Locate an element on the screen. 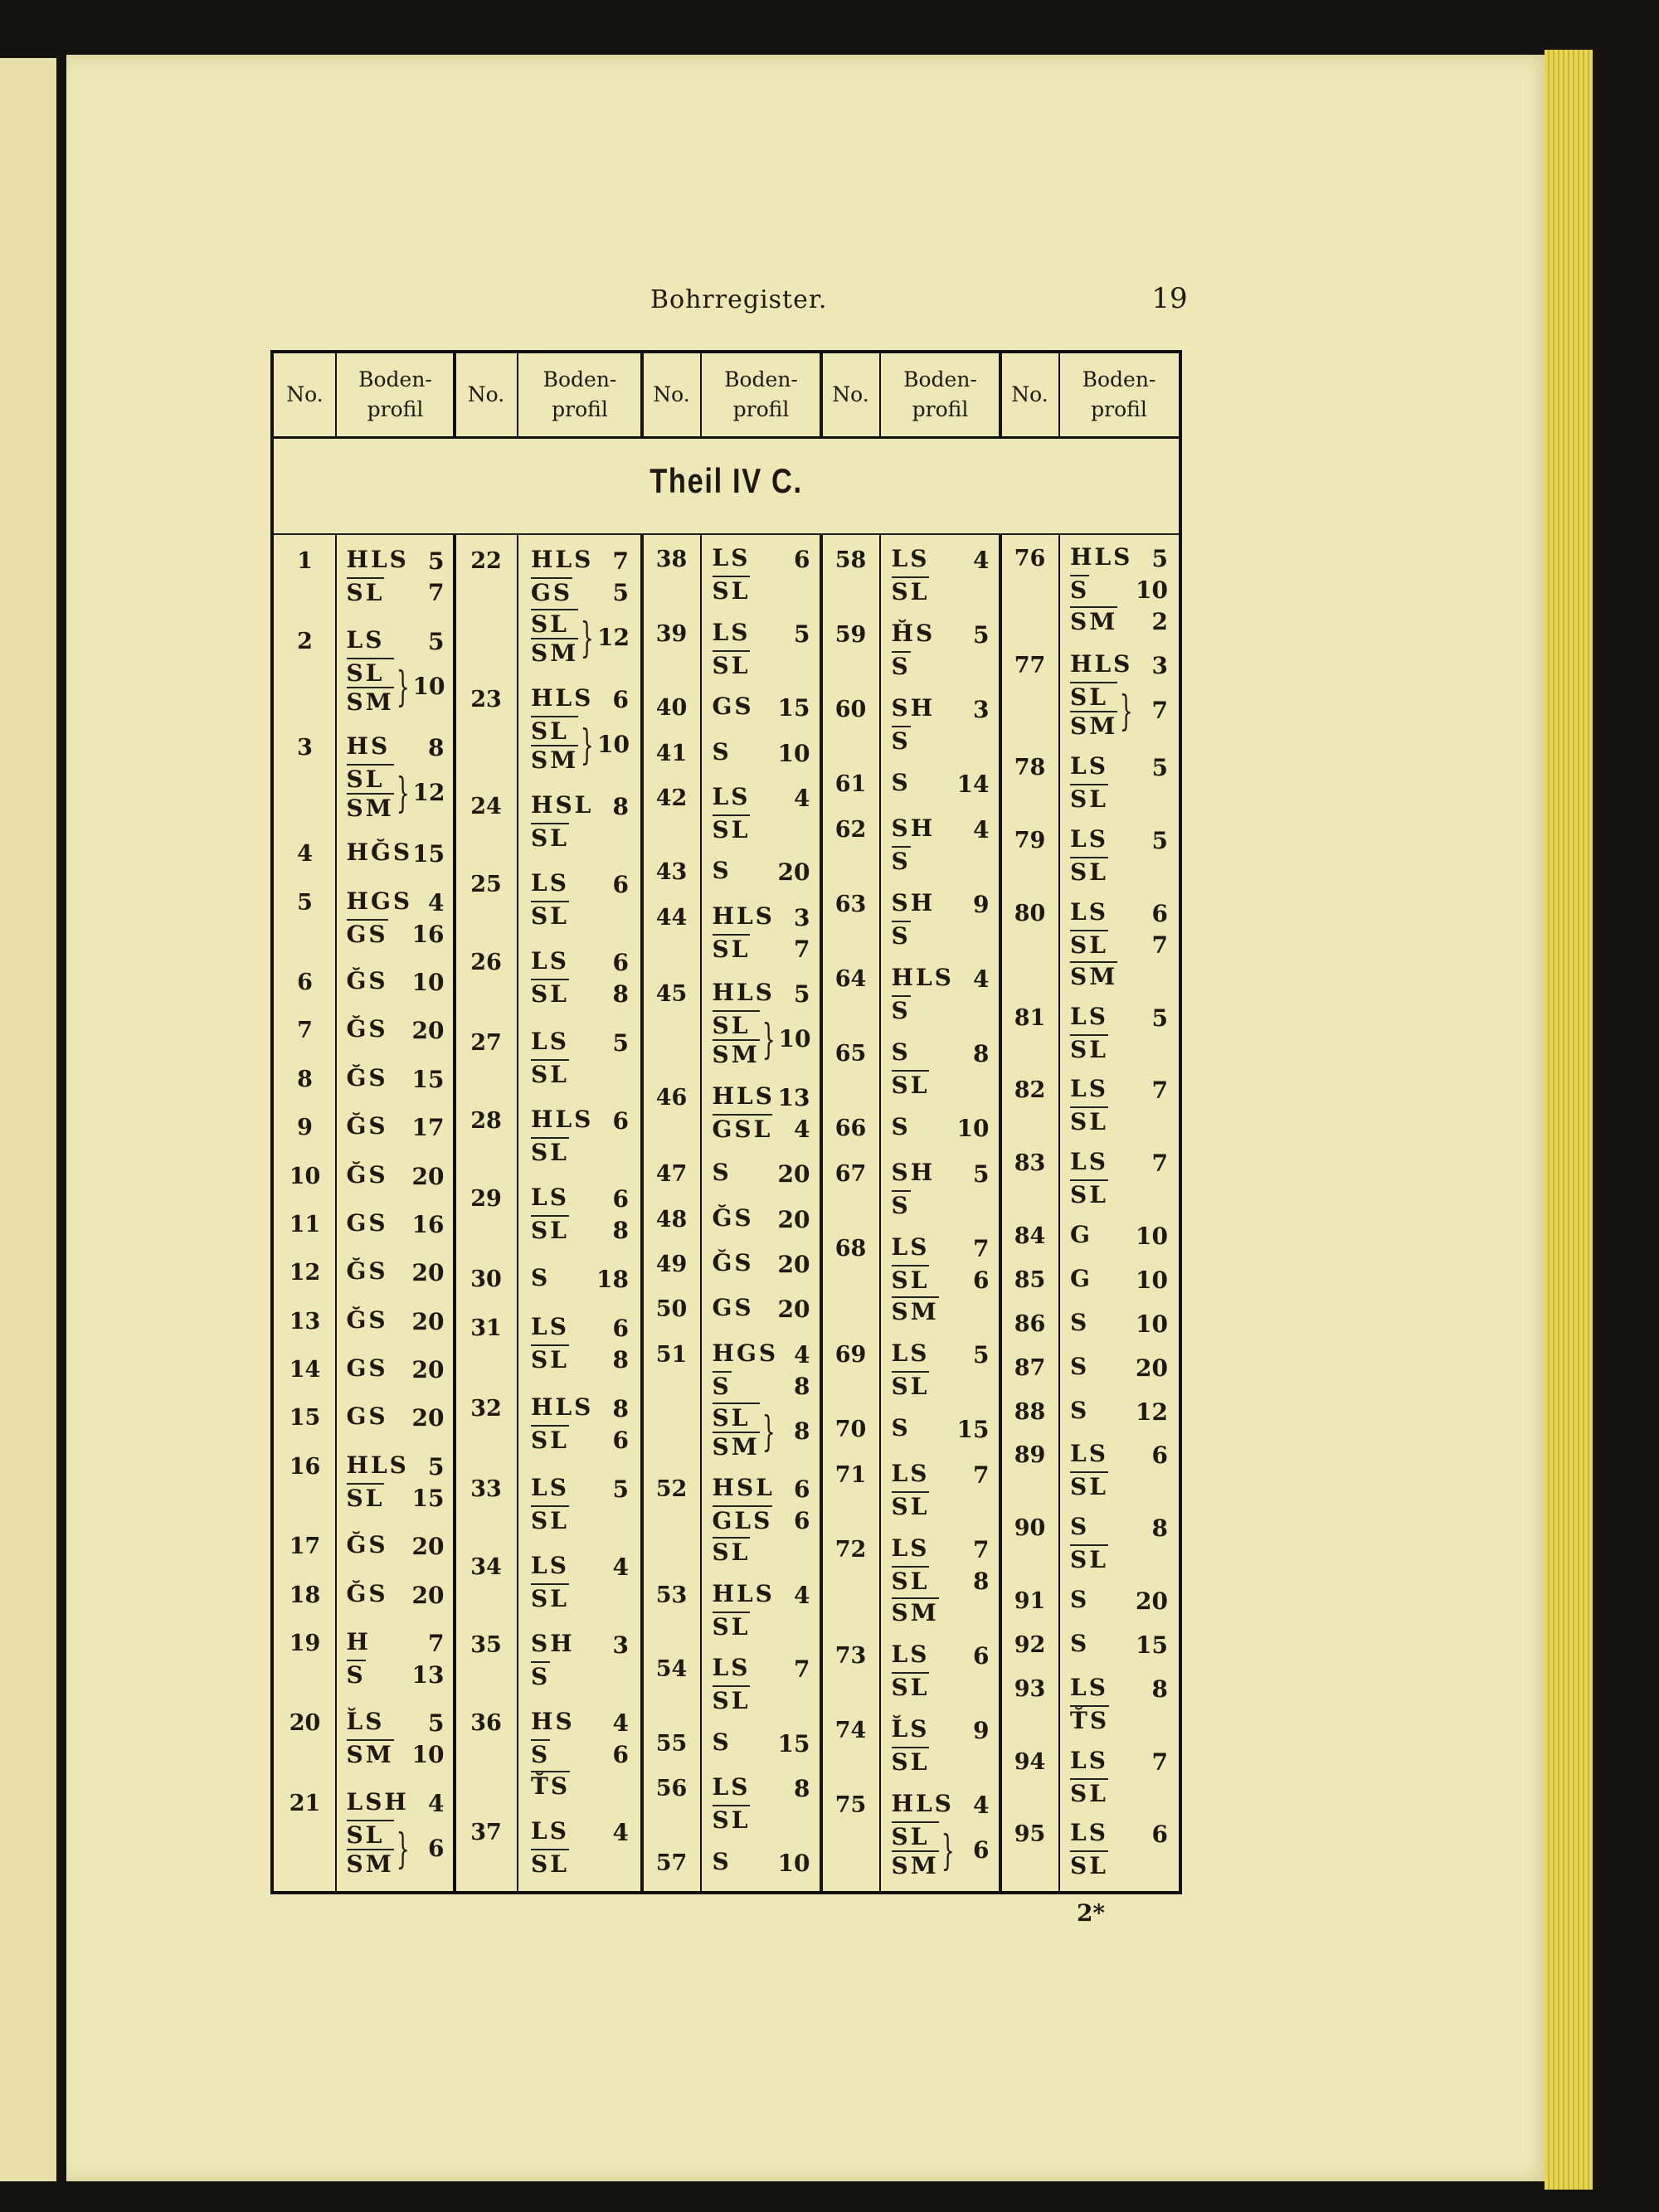 The height and width of the screenshot is (2212, 1659). layer-line: S 12 is located at coordinates (1119, 1412).